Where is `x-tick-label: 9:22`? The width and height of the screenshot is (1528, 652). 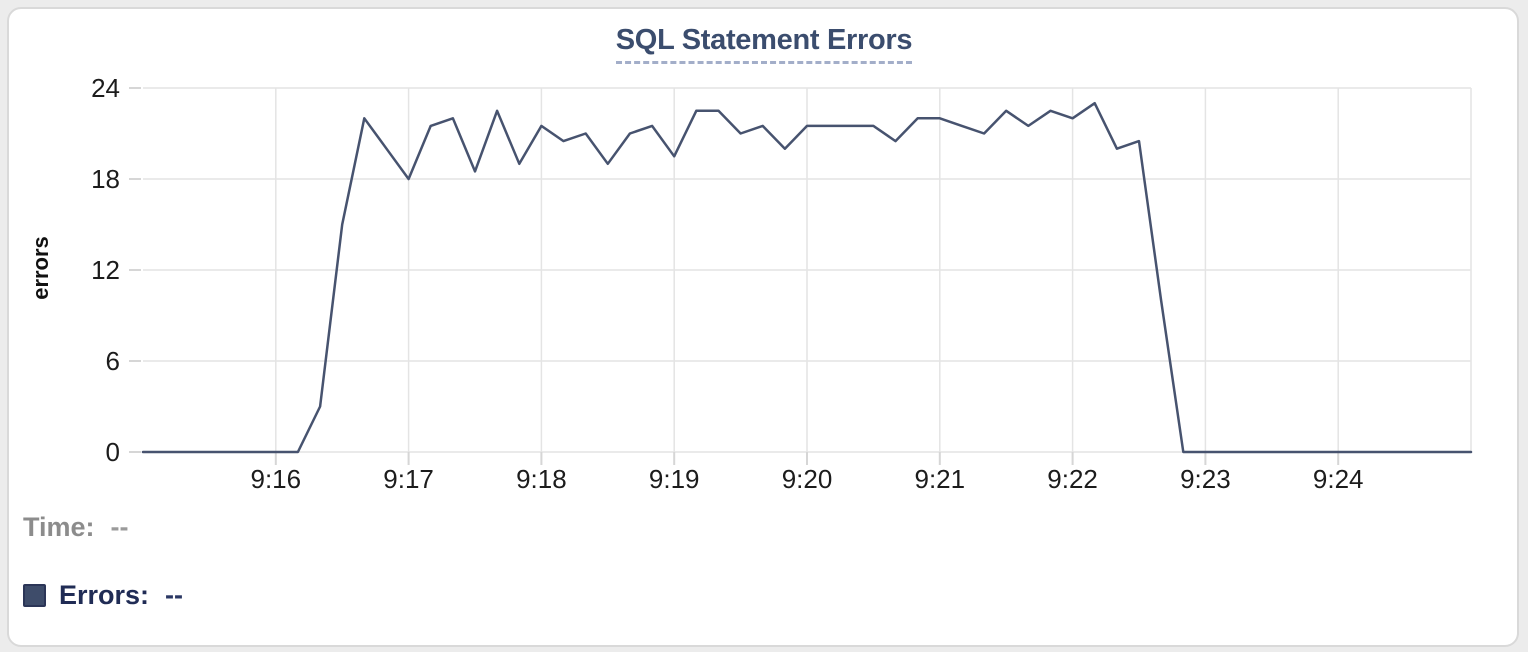
x-tick-label: 9:22 is located at coordinates (1072, 479).